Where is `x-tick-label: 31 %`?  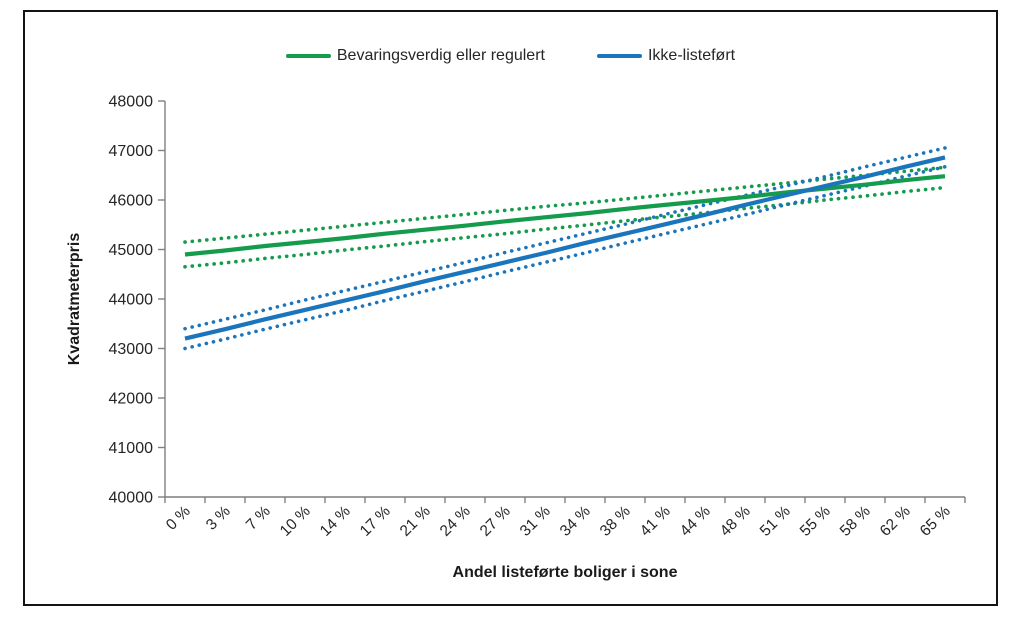 x-tick-label: 31 % is located at coordinates (535, 521).